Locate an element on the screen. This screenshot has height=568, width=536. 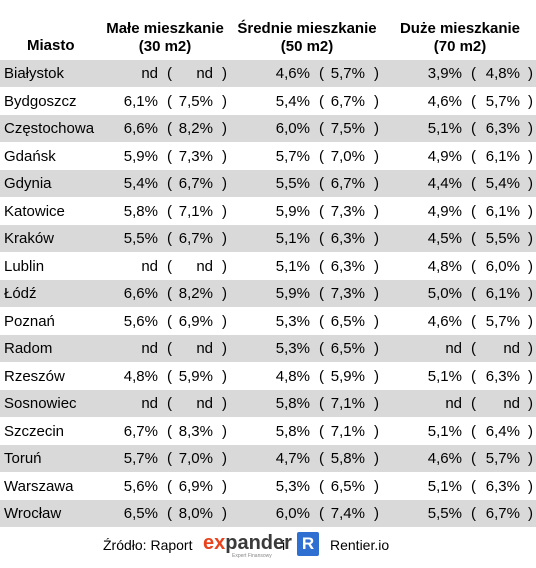
expander-tagline: Expert Finansowy is located at coordinates (252, 556).